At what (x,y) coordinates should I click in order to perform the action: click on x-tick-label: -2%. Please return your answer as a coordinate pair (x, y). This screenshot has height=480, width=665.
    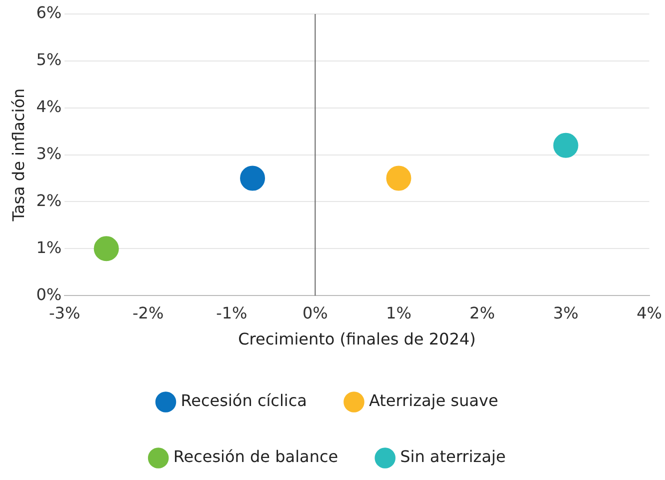
    Looking at the image, I should click on (148, 312).